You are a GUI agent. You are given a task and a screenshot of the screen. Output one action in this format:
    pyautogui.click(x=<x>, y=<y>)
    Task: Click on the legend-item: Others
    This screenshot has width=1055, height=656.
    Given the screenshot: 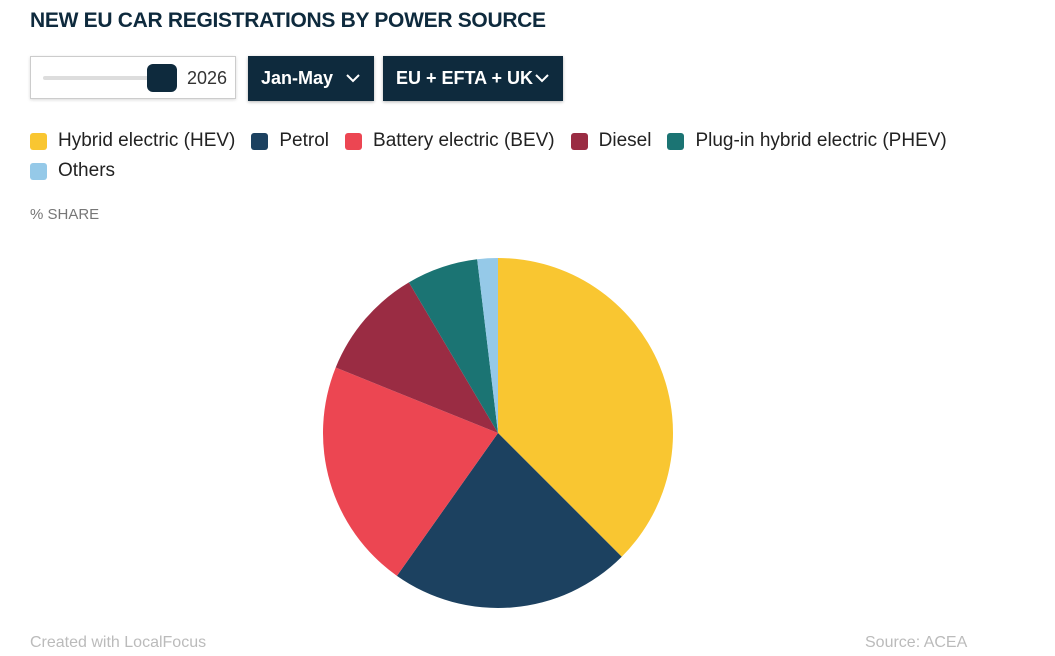 What is the action you would take?
    pyautogui.click(x=72, y=171)
    